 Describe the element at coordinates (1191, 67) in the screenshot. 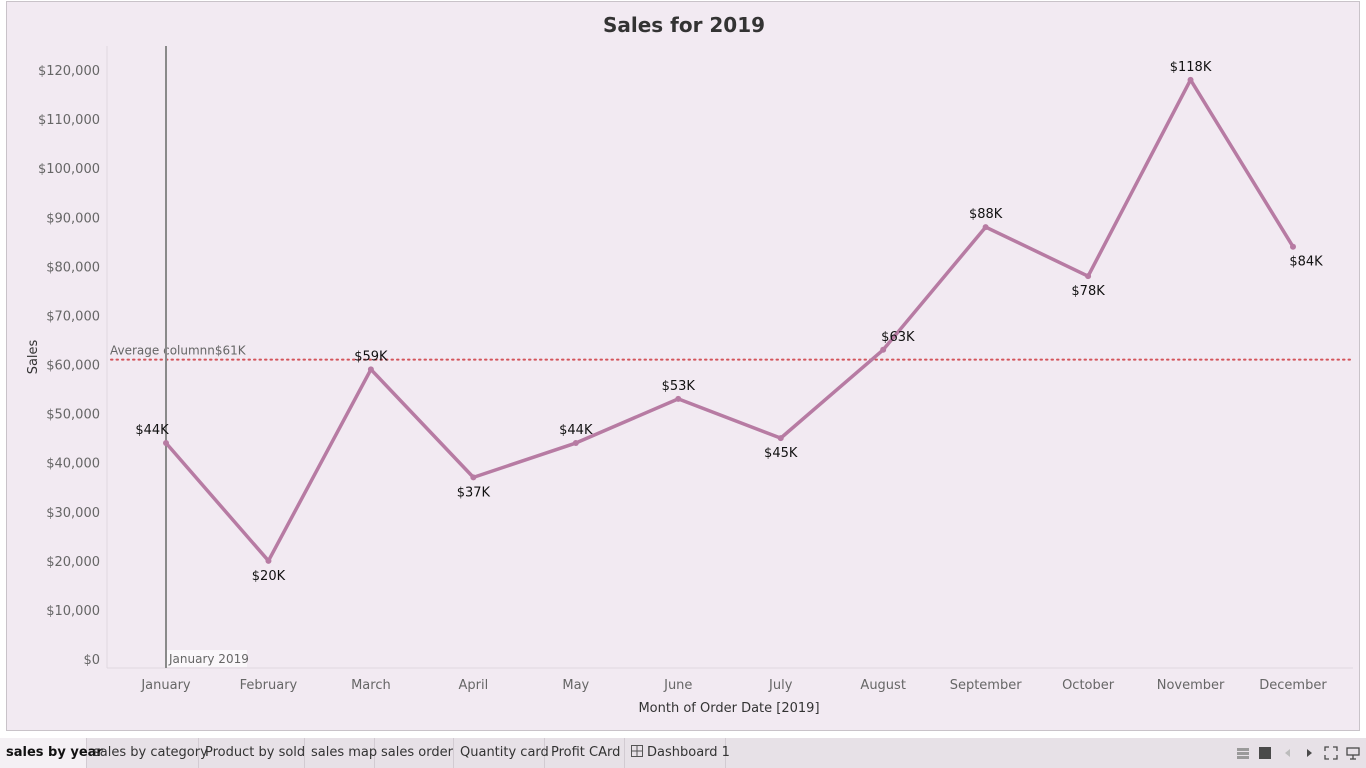

I see `data-label: $118K` at that location.